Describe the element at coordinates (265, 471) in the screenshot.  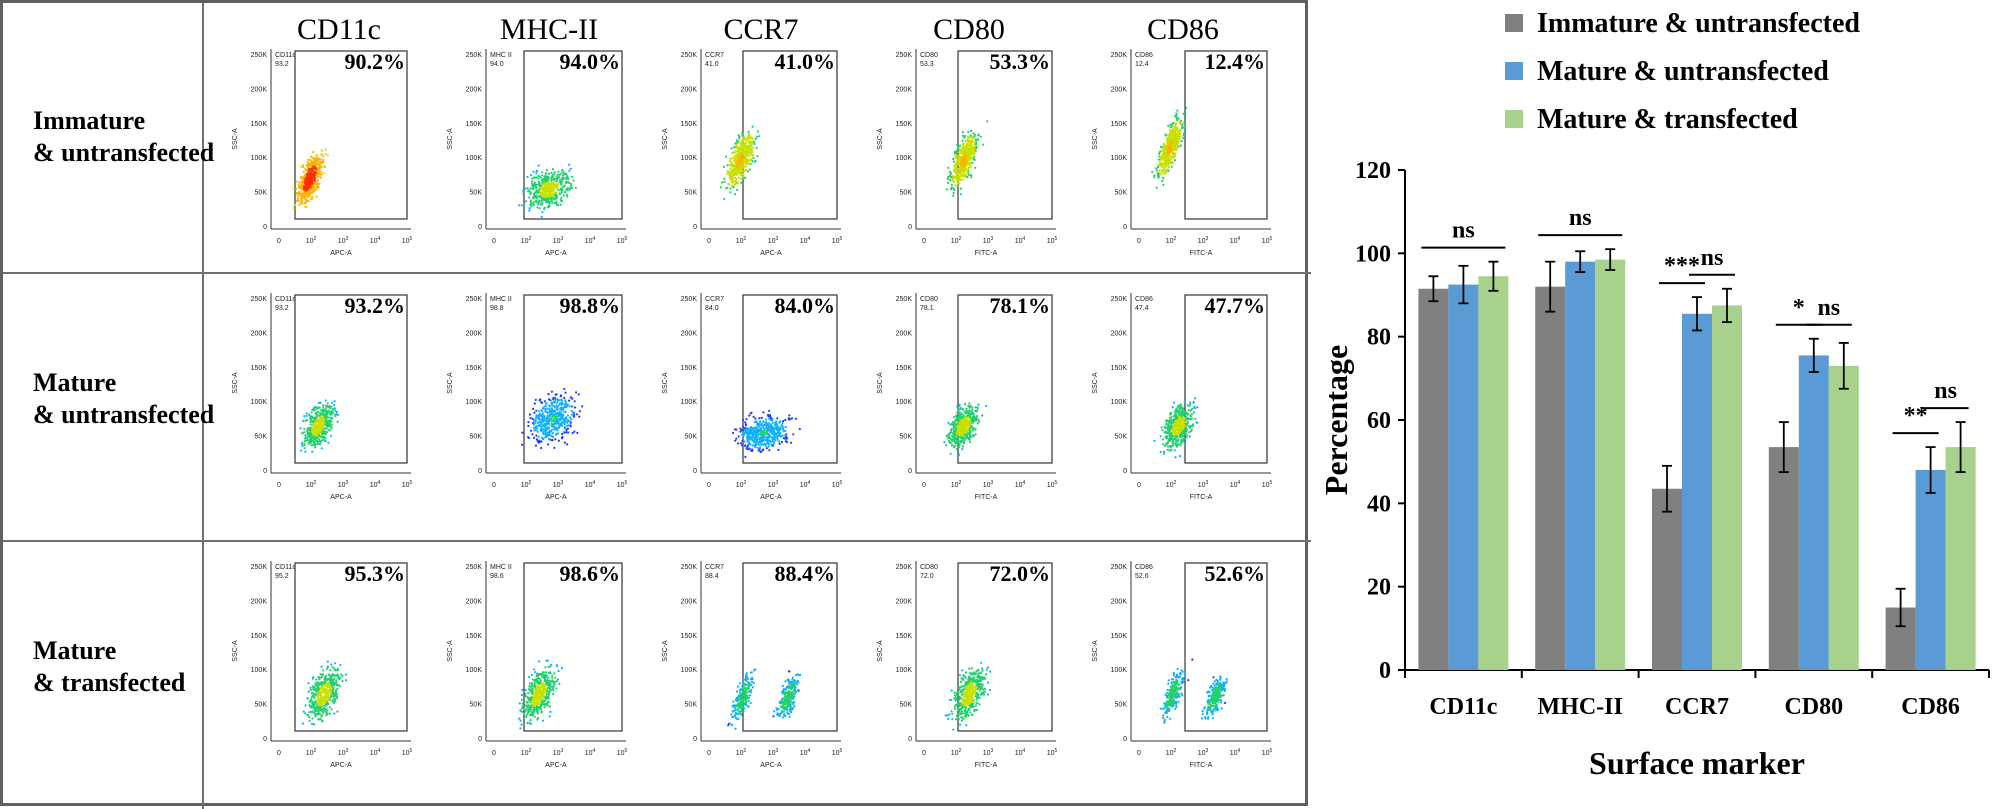
I see `plot-y-tick: 0` at that location.